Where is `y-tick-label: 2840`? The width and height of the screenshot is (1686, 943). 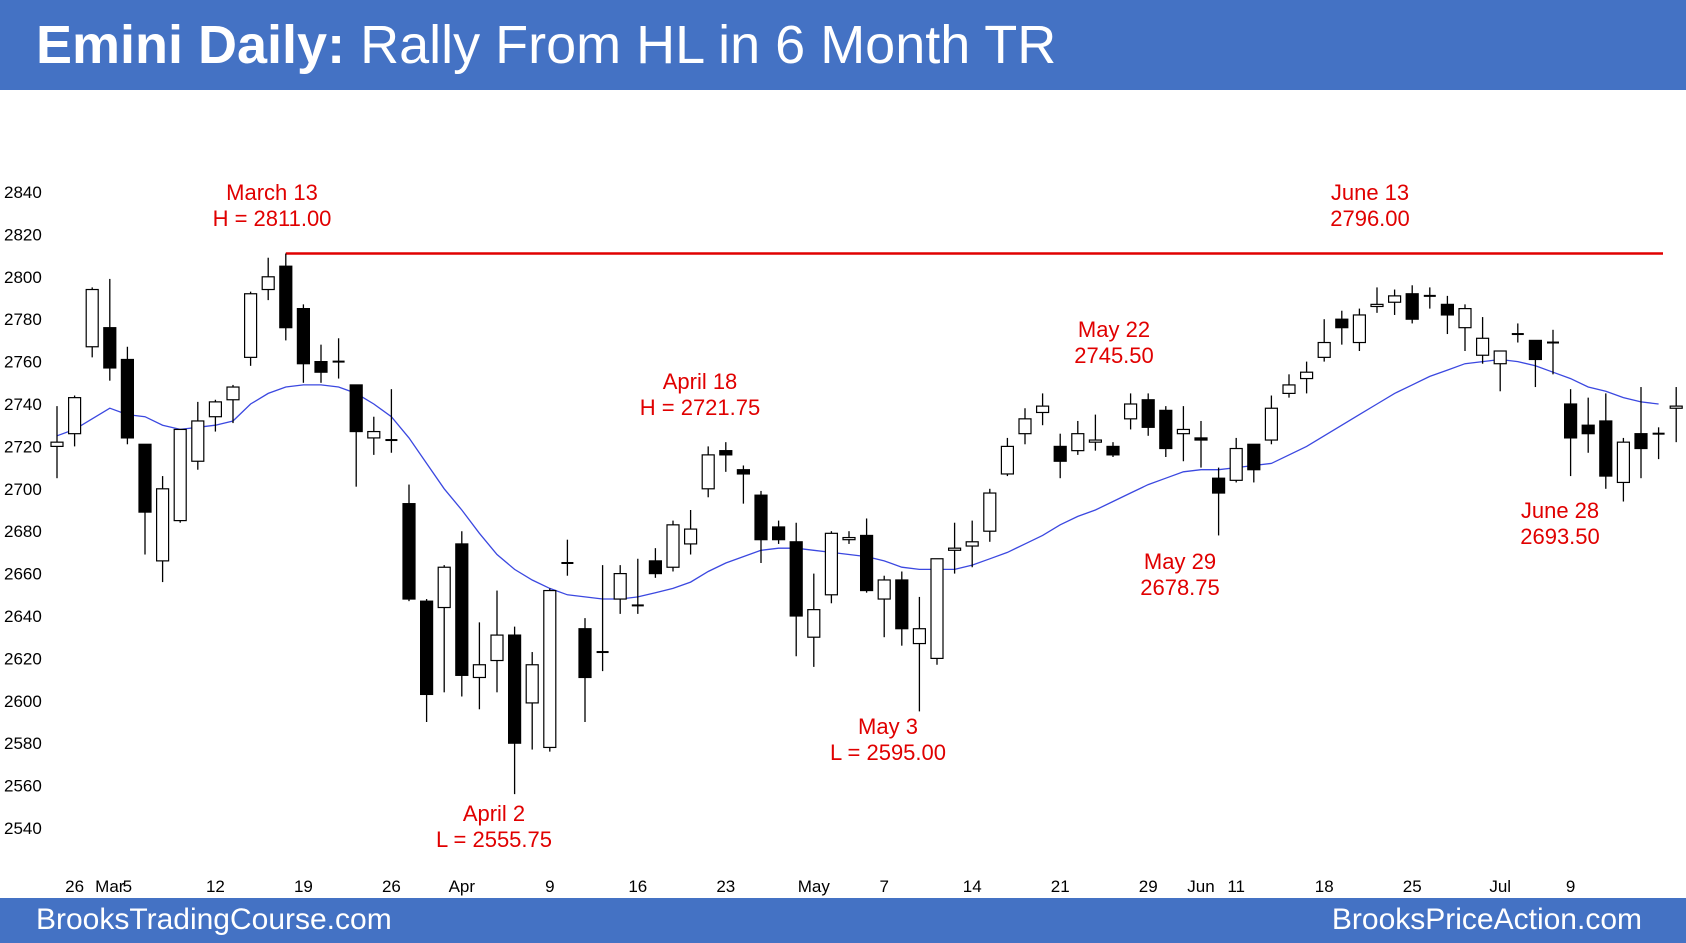
y-tick-label: 2840 is located at coordinates (23, 192).